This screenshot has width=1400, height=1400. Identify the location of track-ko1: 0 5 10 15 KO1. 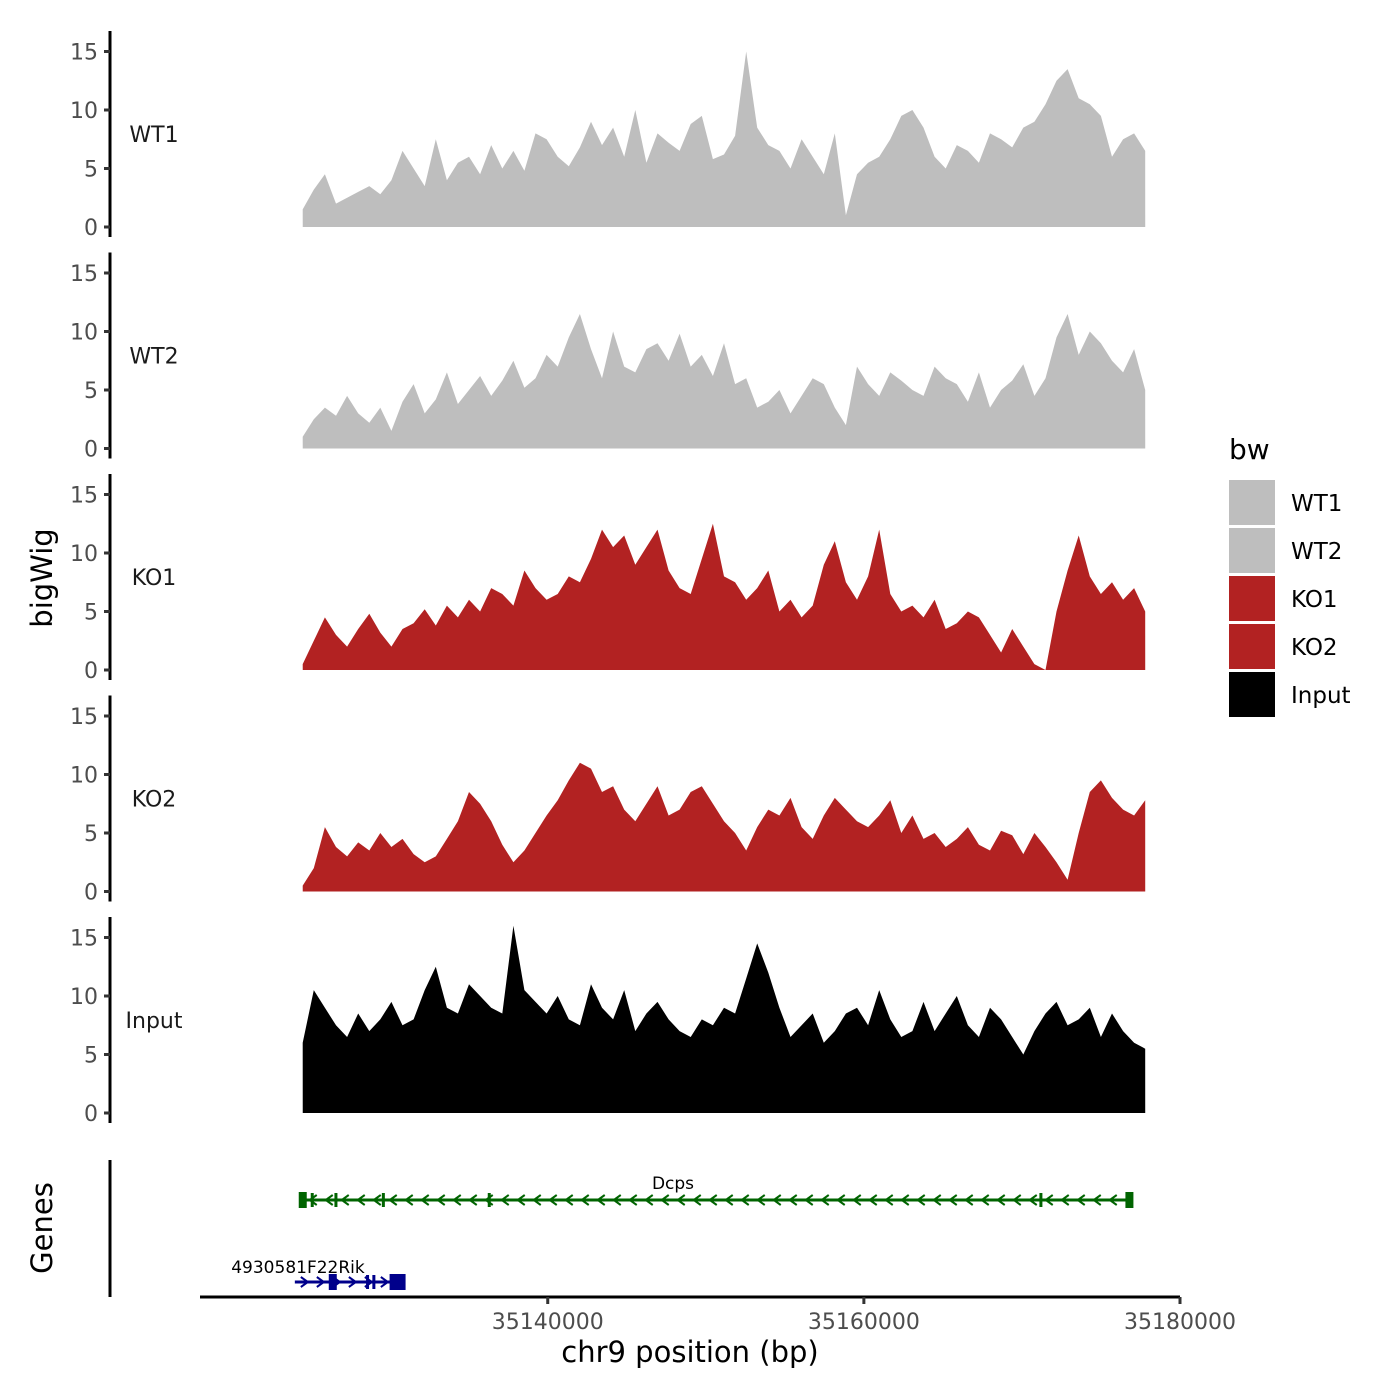
(608, 579).